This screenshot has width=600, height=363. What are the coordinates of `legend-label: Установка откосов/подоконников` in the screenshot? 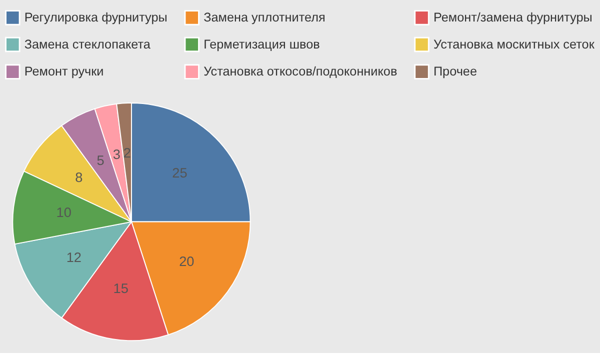 It's located at (301, 71).